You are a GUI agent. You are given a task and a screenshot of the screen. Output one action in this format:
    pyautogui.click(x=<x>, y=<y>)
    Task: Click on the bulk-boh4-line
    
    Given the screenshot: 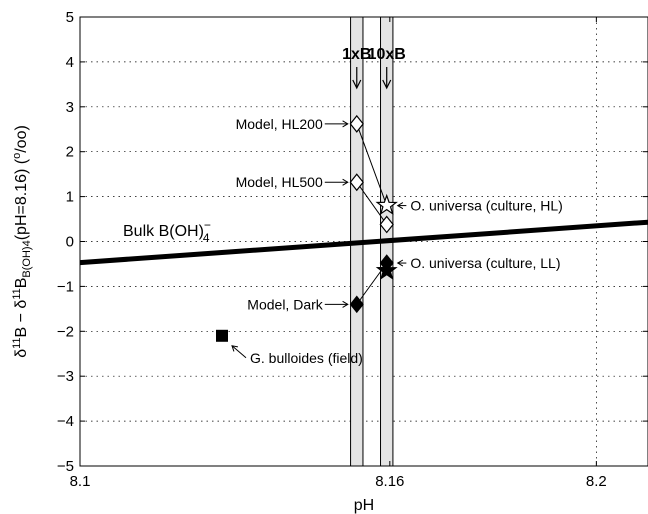 What is the action you would take?
    pyautogui.click(x=363, y=242)
    